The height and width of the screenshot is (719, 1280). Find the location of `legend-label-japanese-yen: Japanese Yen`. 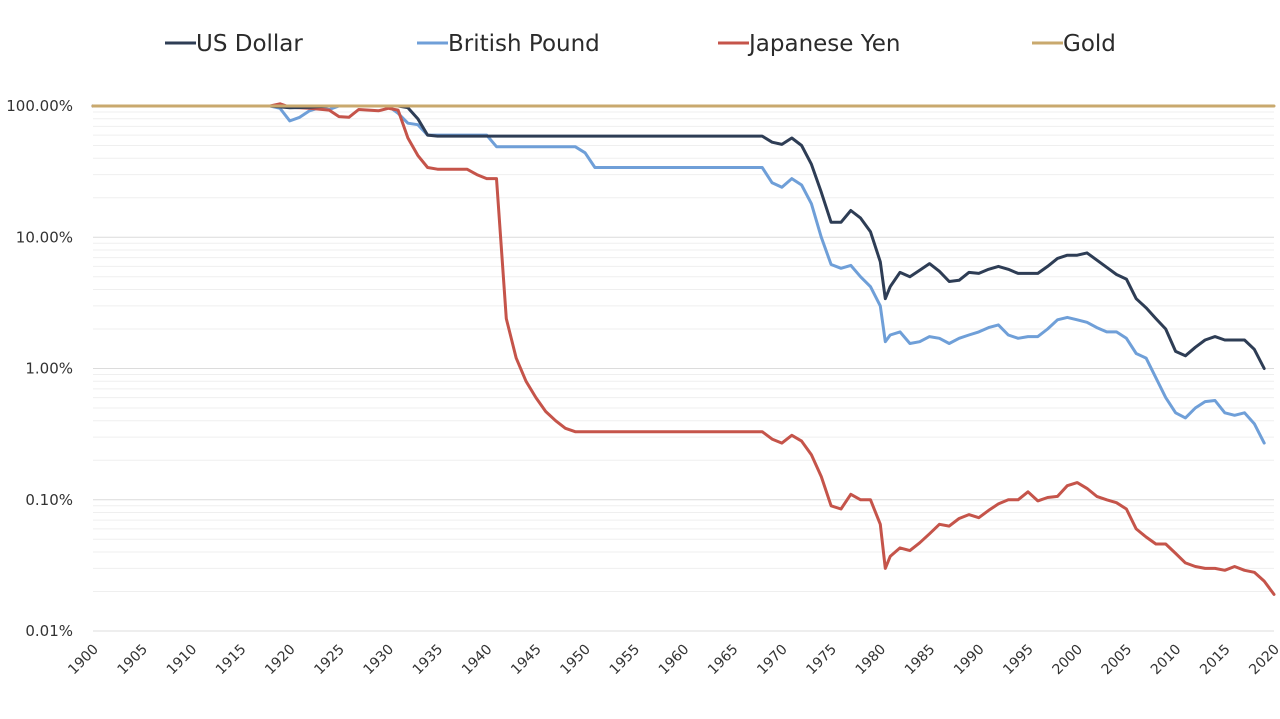

legend-label-japanese-yen: Japanese Yen is located at coordinates (823, 44).